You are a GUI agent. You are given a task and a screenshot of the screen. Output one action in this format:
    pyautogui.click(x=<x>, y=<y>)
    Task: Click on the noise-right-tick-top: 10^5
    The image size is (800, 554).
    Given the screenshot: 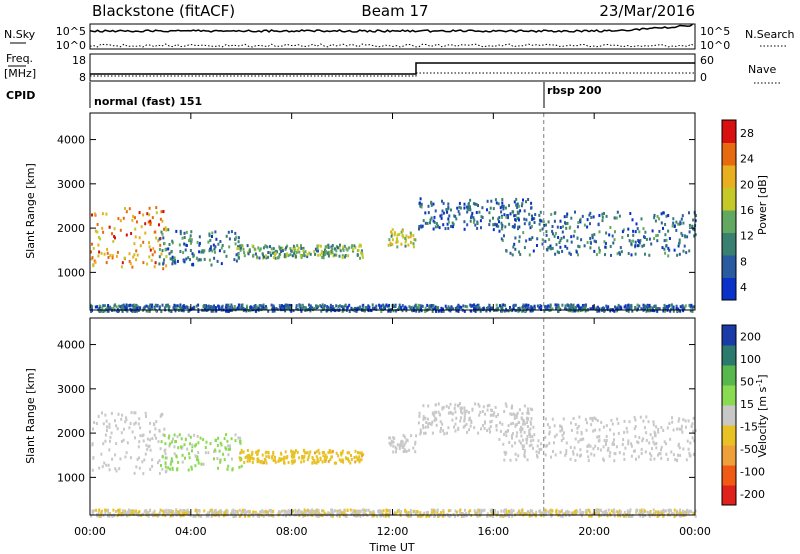 What is the action you would take?
    pyautogui.click(x=715, y=31)
    